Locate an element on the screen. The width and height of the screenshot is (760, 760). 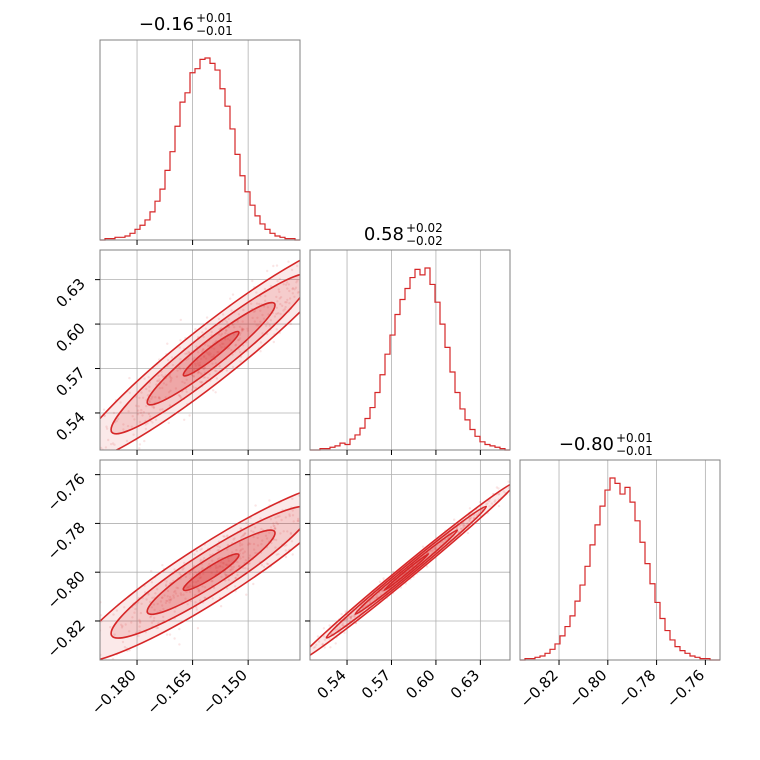
title-lower-error: −0.02 is located at coordinates (424, 241).